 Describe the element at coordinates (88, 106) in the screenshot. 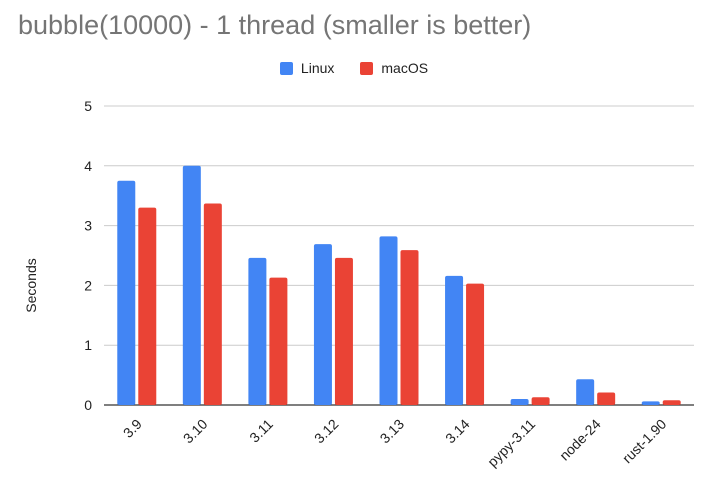

I see `y-tick-label: 5` at that location.